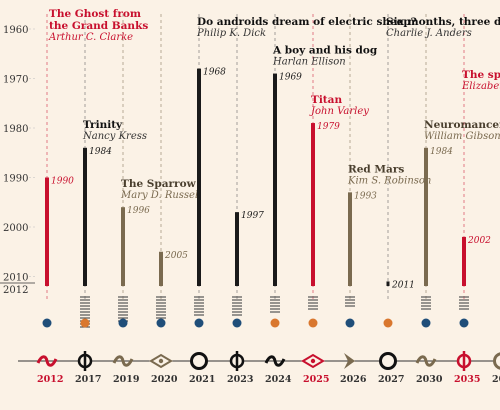  What do you see at coordinates (103, 125) in the screenshot?
I see `book-title: Trinity` at bounding box center [103, 125].